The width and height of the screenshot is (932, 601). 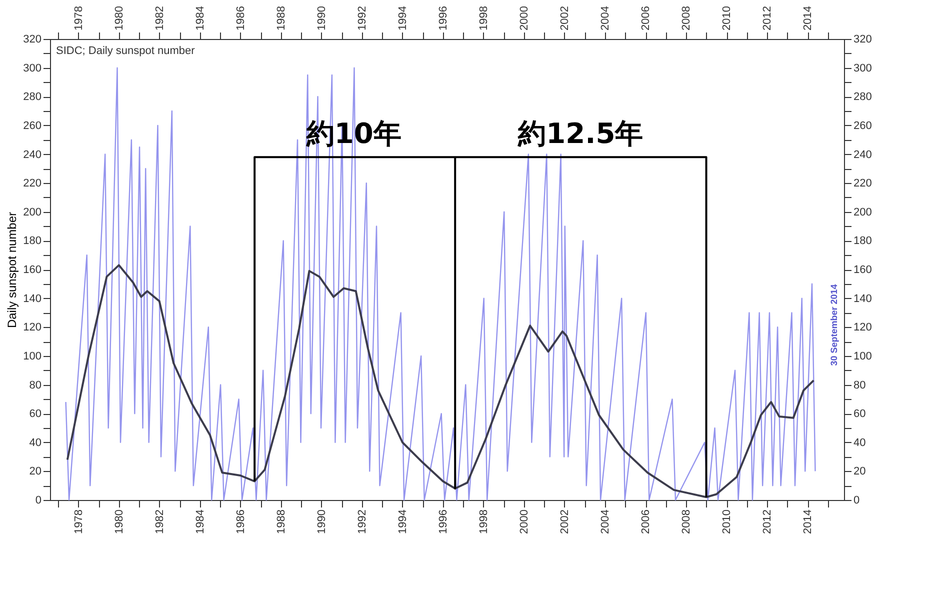 What do you see at coordinates (443, 522) in the screenshot?
I see `x-tick-label: 1996` at bounding box center [443, 522].